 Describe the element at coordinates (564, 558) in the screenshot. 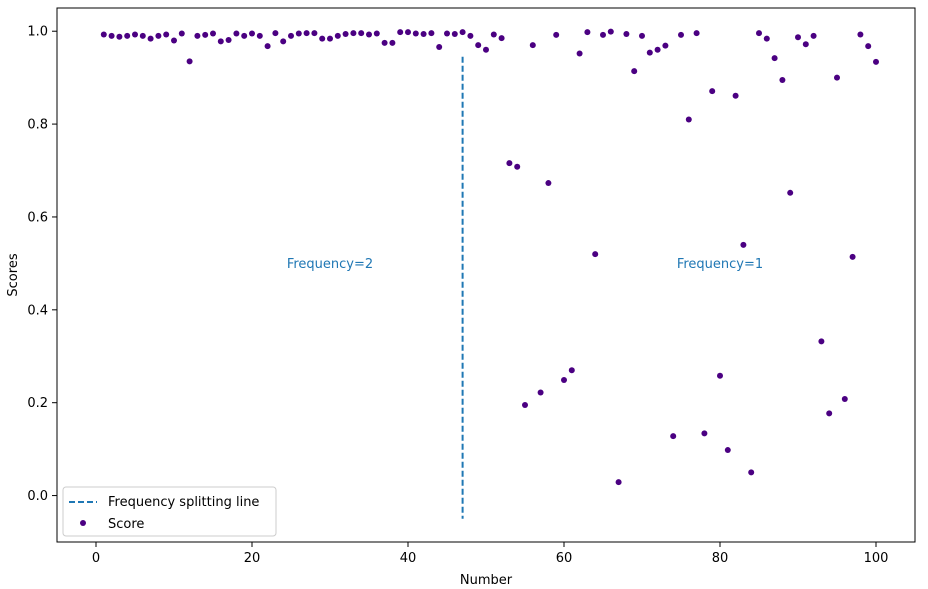

I see `x-tick-label: 60` at that location.